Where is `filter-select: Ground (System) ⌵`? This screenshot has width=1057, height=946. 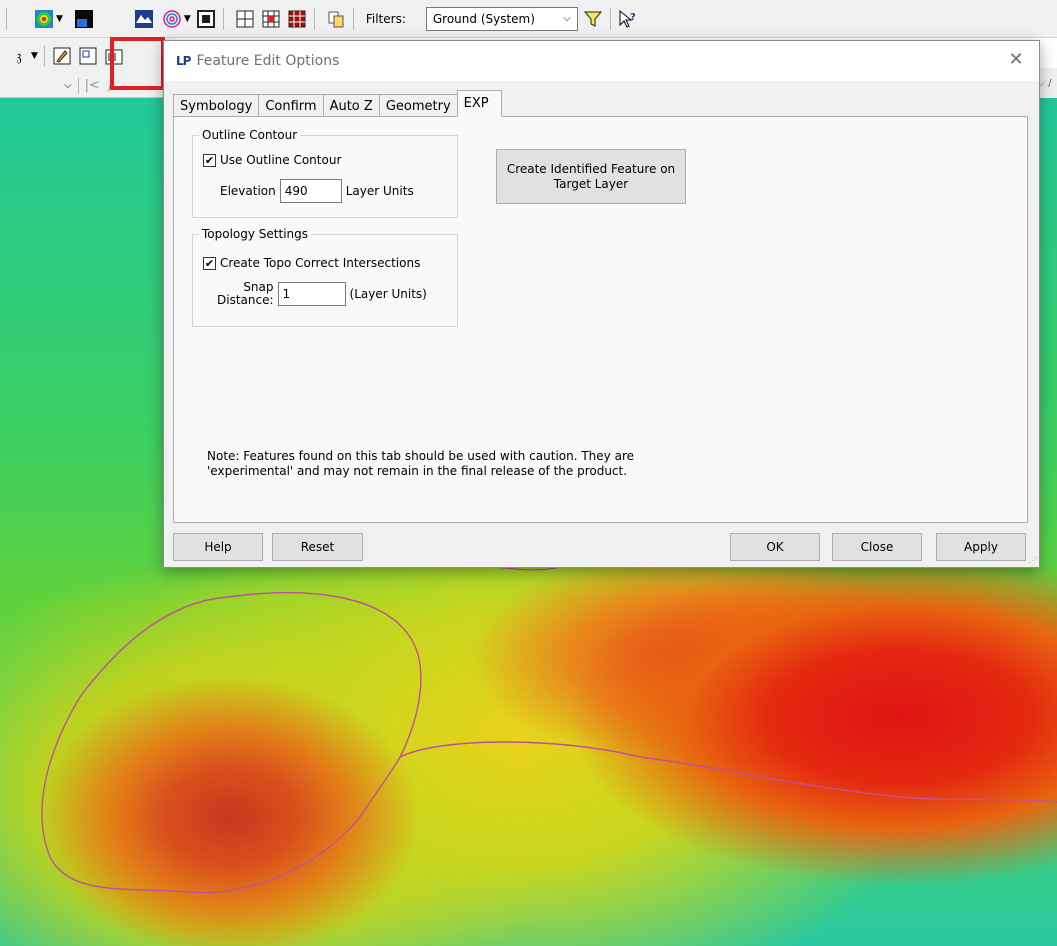
filter-select: Ground (System) ⌵ is located at coordinates (501, 18).